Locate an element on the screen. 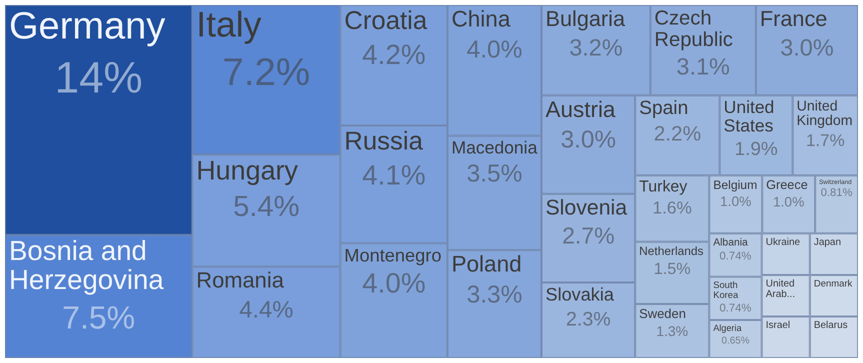 Image resolution: width=863 pixels, height=363 pixels. category-label: Hungary is located at coordinates (247, 170).